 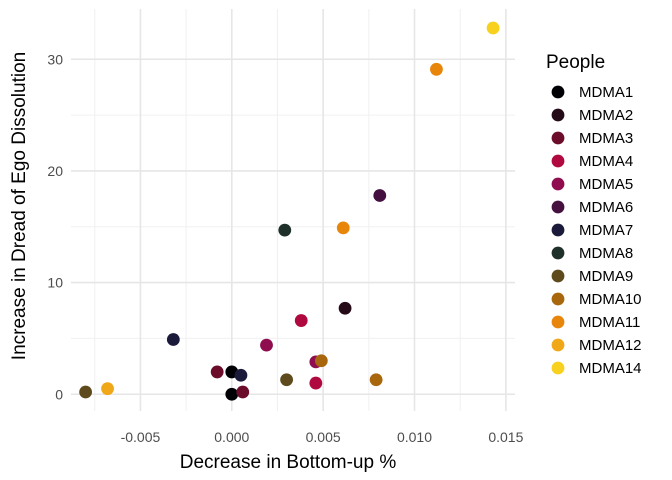 I want to click on legend-label-mdma8: MDMA8, so click(x=606, y=253).